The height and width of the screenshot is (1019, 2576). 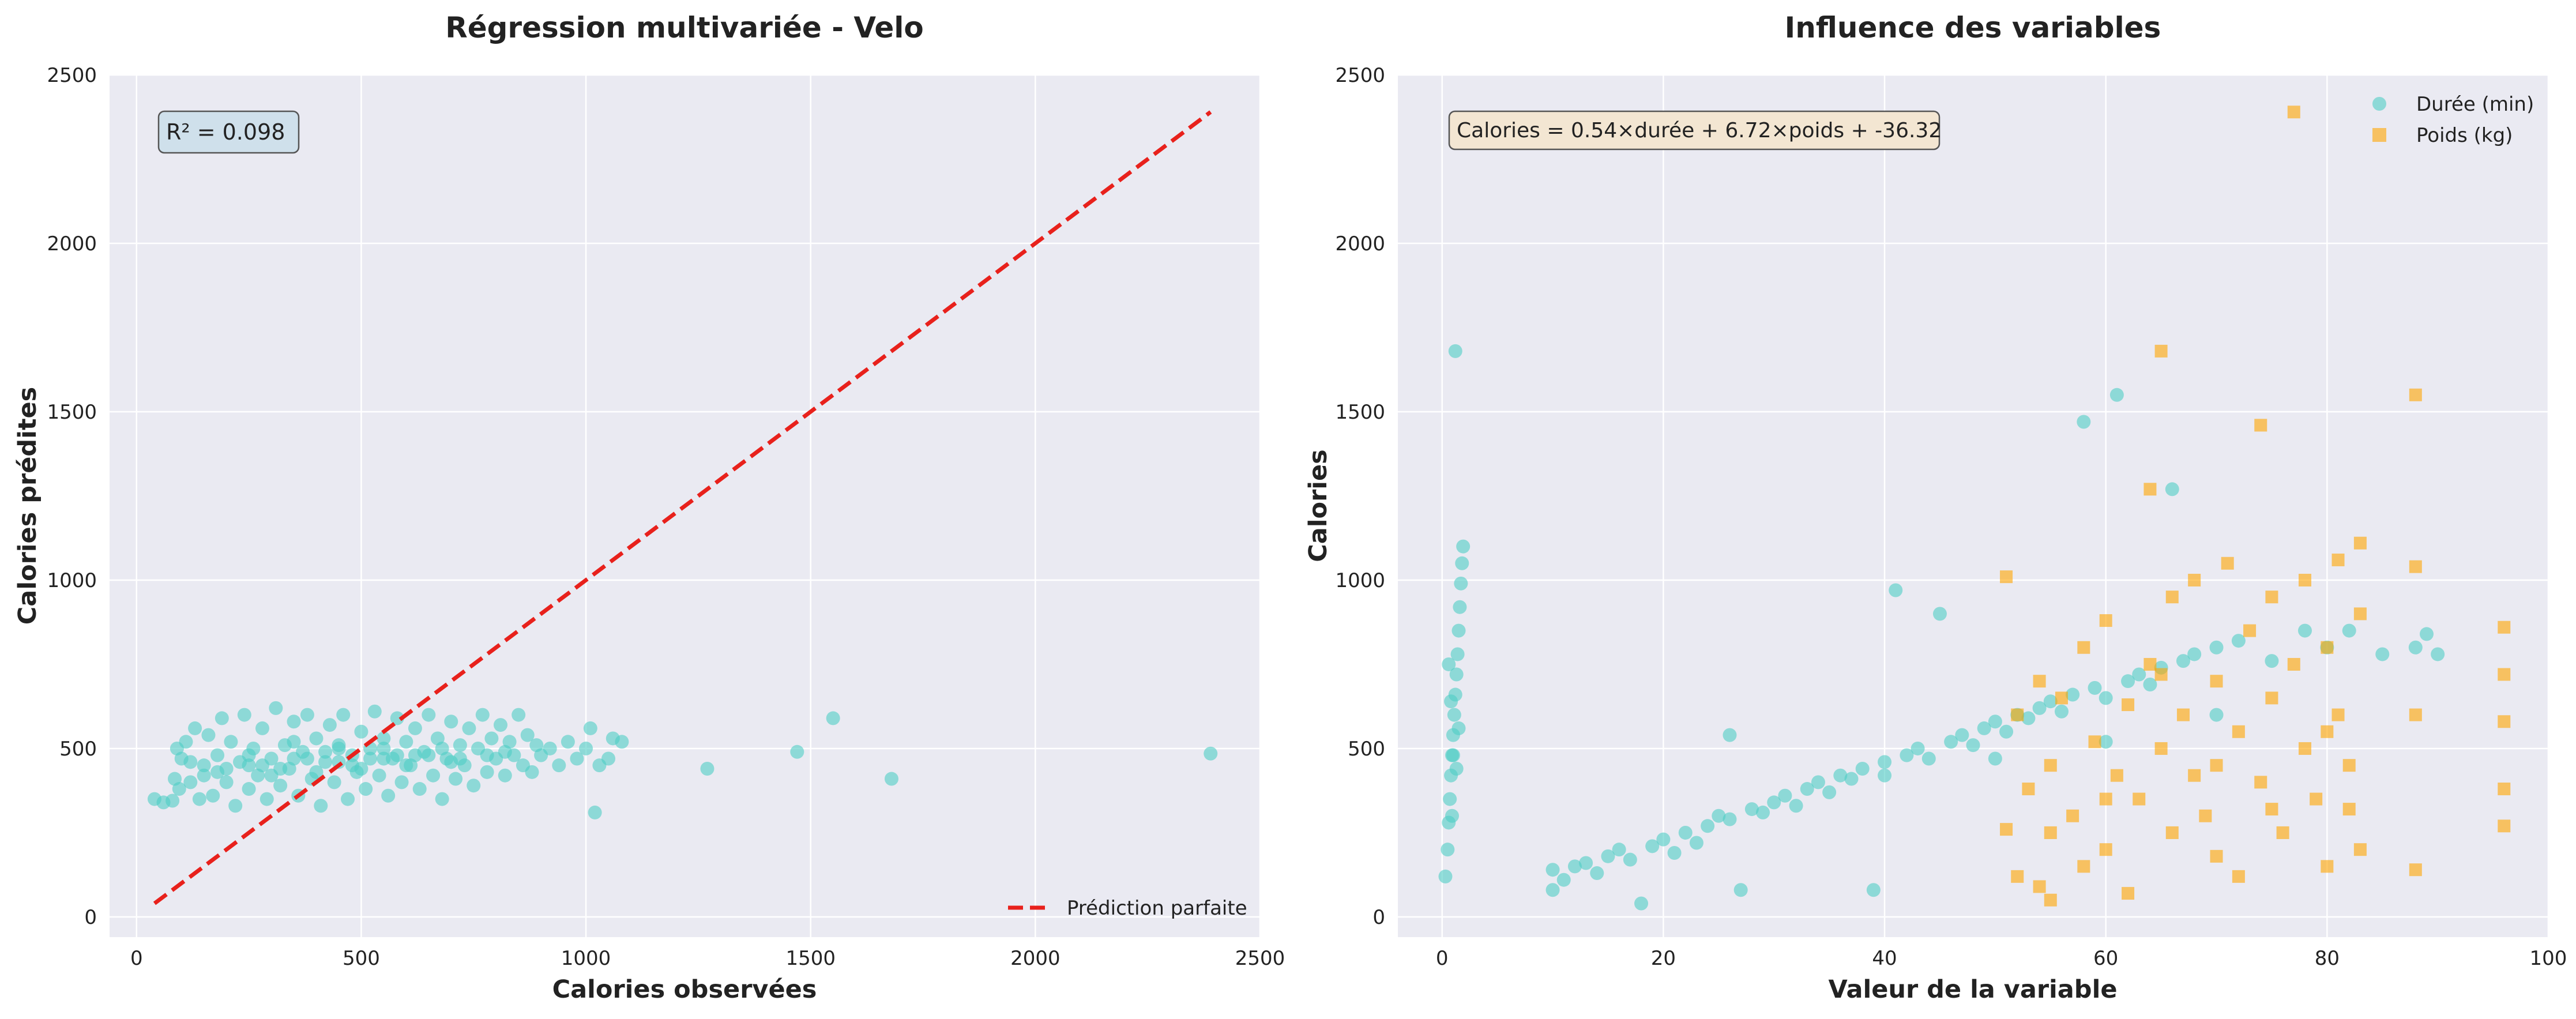 What do you see at coordinates (2379, 135) in the screenshot?
I see `legend-swatch-poids` at bounding box center [2379, 135].